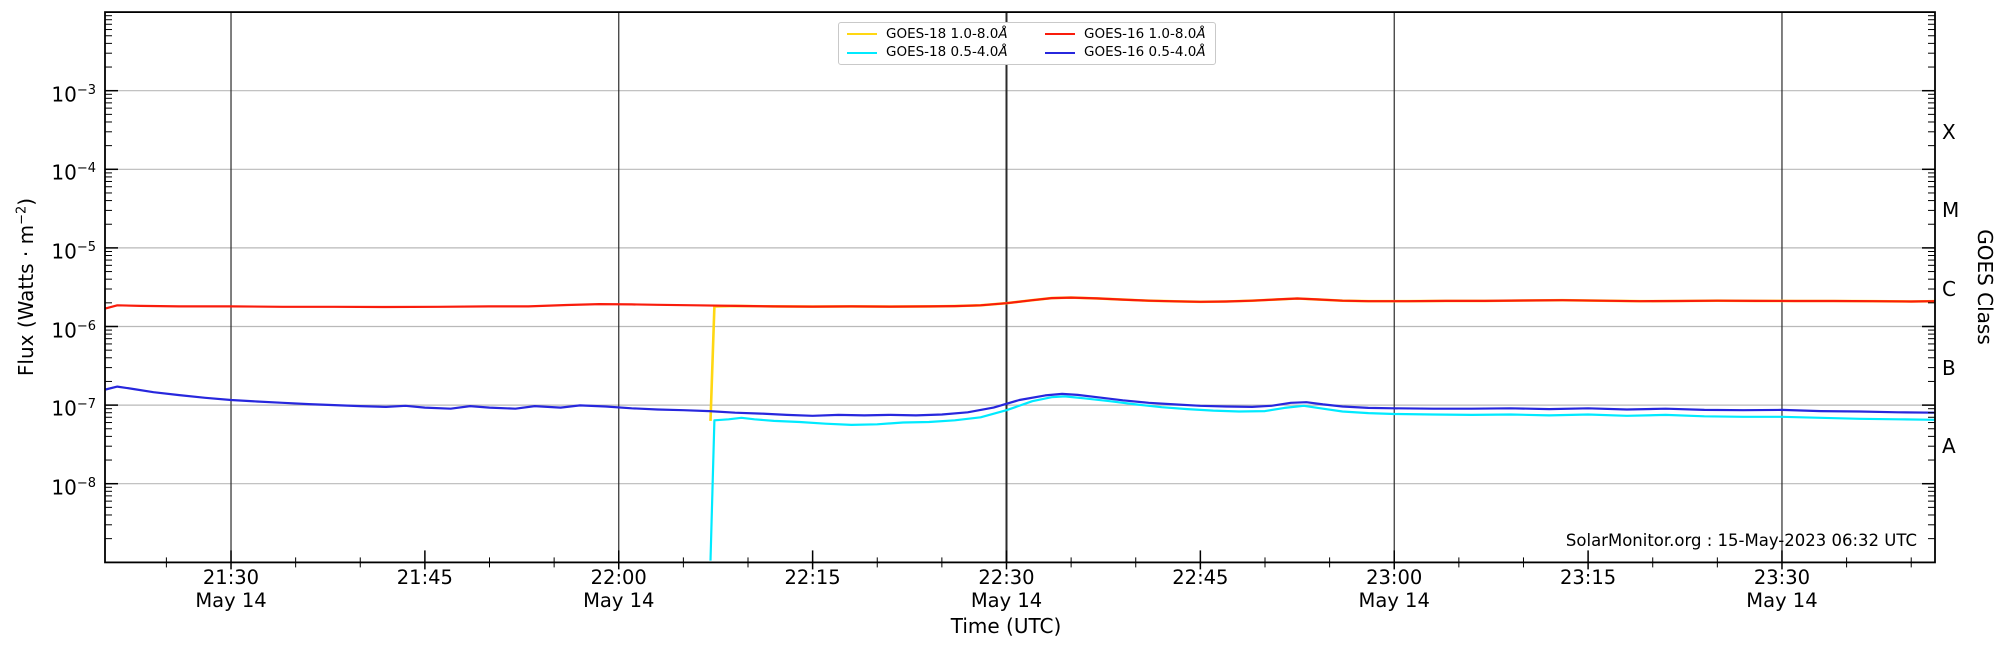 This screenshot has width=2000, height=650. Describe the element at coordinates (1145, 33) in the screenshot. I see `legend-label: GOES-16 1.0-8.0Å` at that location.